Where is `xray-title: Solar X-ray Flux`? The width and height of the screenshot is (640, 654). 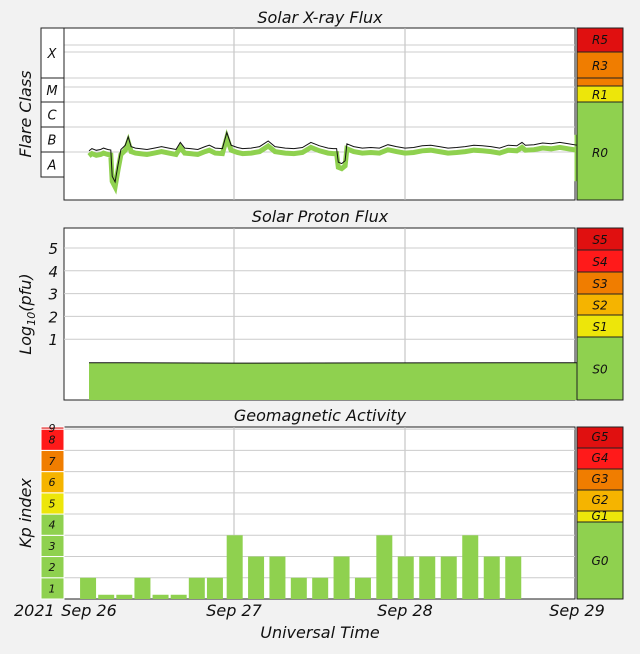 xray-title: Solar X-ray Flux is located at coordinates (320, 17).